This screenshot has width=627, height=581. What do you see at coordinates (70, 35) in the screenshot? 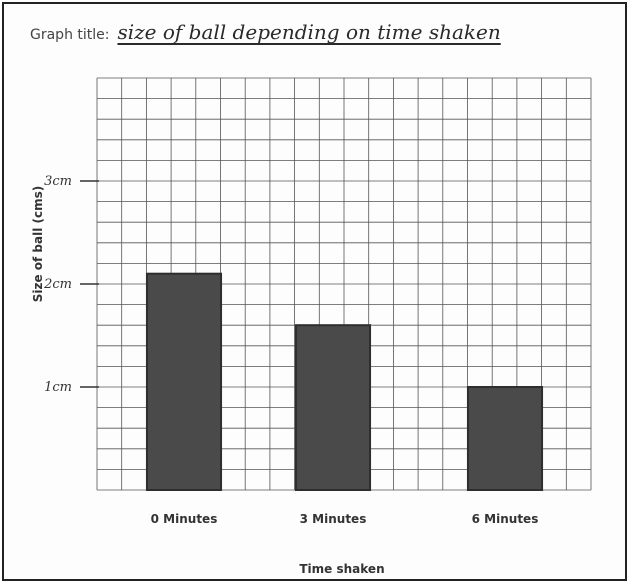
I see `title-prefix: Graph title:` at bounding box center [70, 35].